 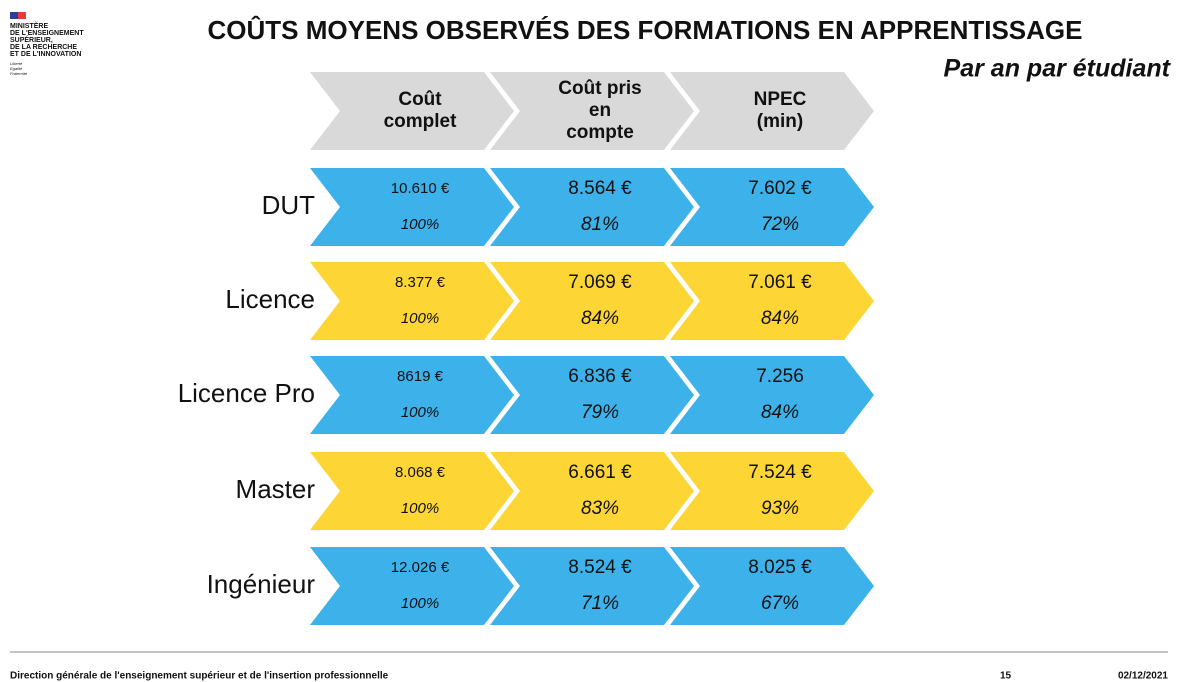 What do you see at coordinates (276, 489) in the screenshot?
I see `row-label: Master` at bounding box center [276, 489].